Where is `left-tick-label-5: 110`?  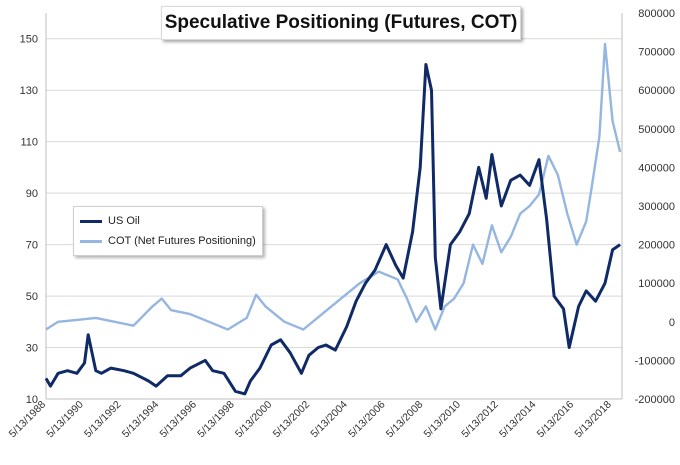 left-tick-label-5: 110 is located at coordinates (29, 143).